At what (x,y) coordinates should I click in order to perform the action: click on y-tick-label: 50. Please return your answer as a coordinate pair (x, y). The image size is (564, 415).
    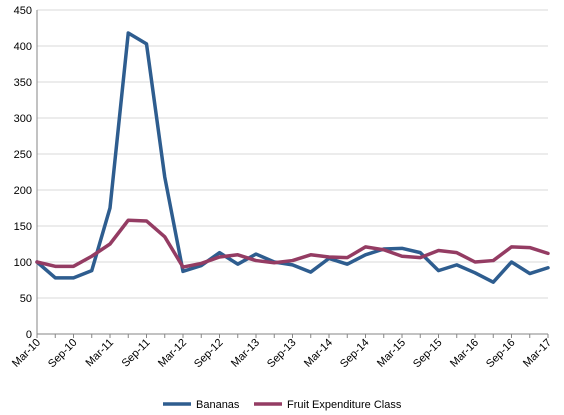
    Looking at the image, I should click on (26, 299).